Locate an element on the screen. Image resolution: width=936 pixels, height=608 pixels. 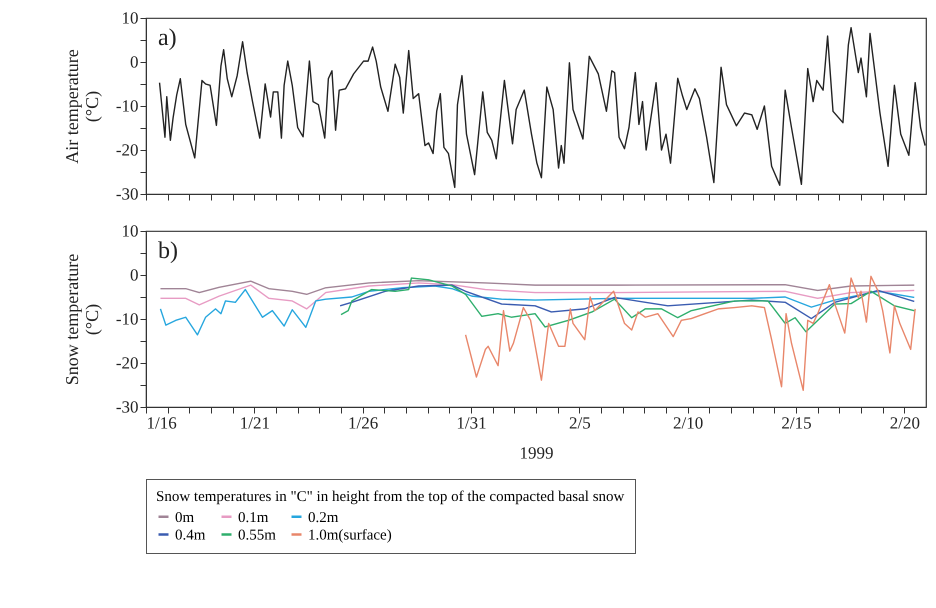
legend-label: 1.0m(surface) is located at coordinates (350, 536).